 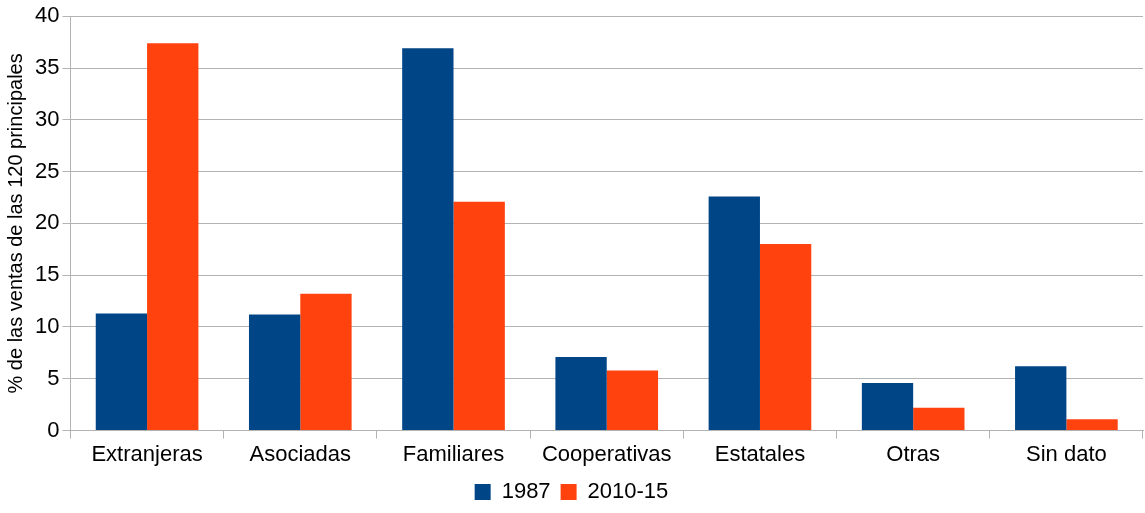 What do you see at coordinates (453, 453) in the screenshot?
I see `x-tick-label: Familiares` at bounding box center [453, 453].